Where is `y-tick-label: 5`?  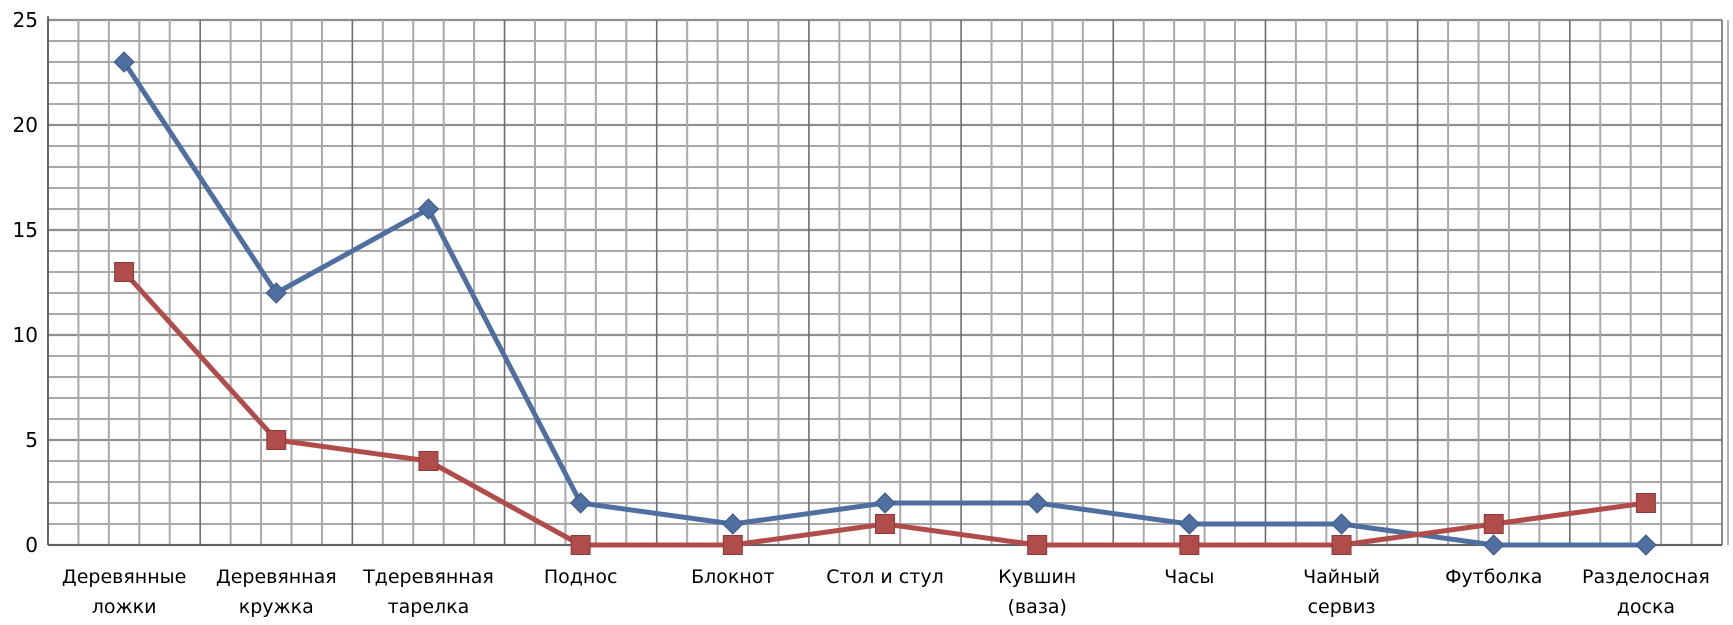 y-tick-label: 5 is located at coordinates (31, 440).